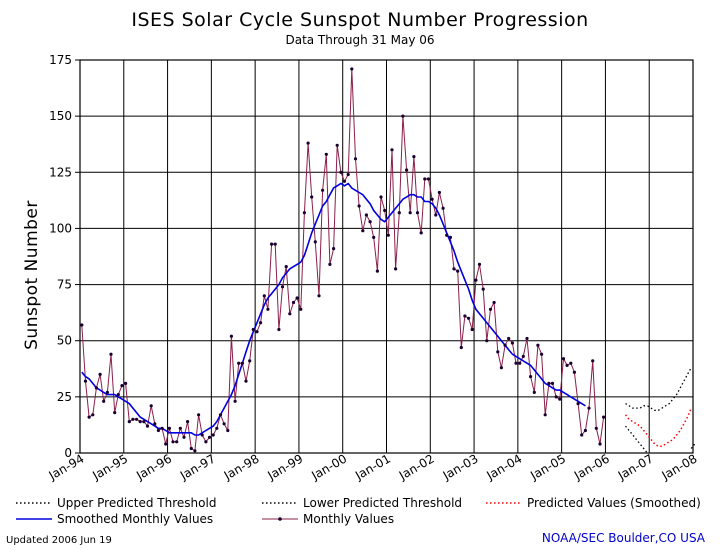  I want to click on x-tick-label: Jan-97, so click(197, 467).